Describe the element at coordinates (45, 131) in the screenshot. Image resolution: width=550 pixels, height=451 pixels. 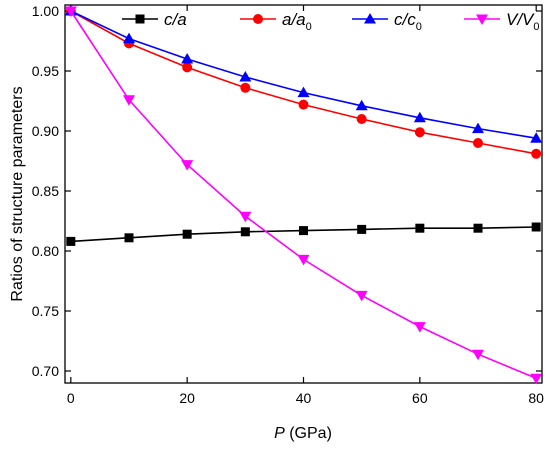
I see `y-tick-label: 0.90` at that location.